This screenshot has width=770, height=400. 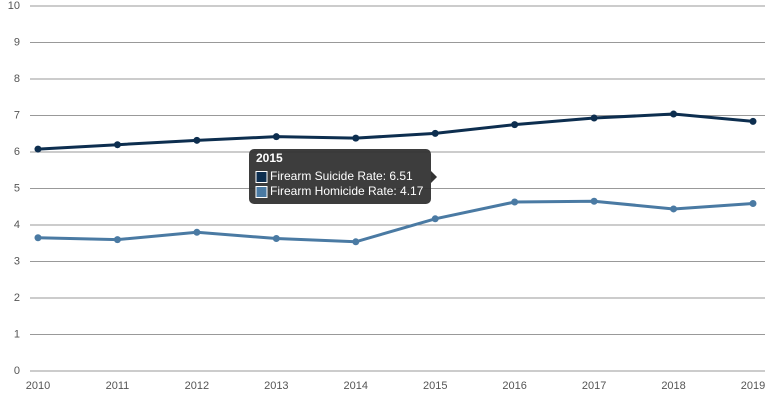 I want to click on x-tick-label: 2010, so click(x=38, y=386).